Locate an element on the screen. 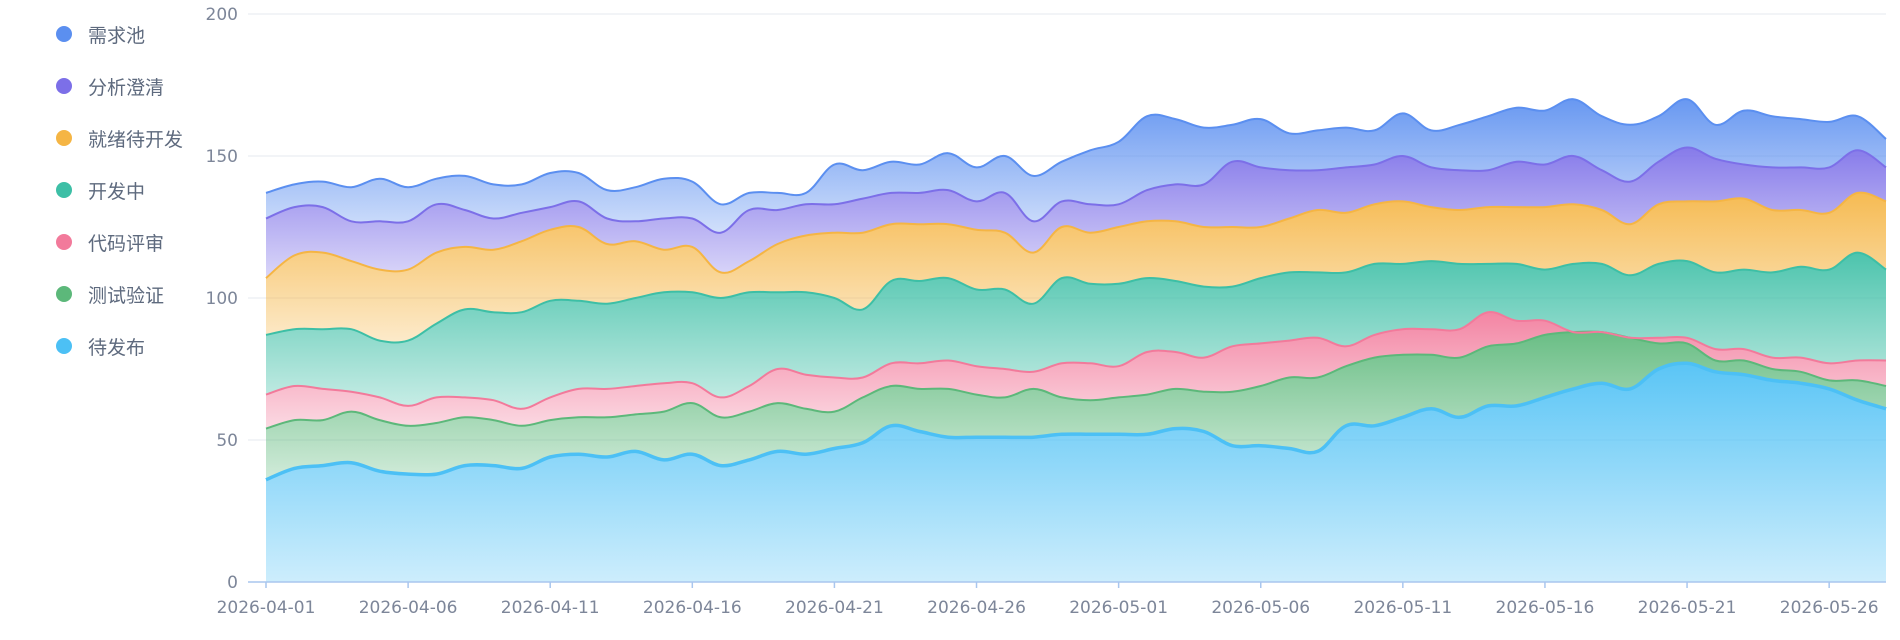 The image size is (1900, 640). legend-item: 待发布 is located at coordinates (119, 346).